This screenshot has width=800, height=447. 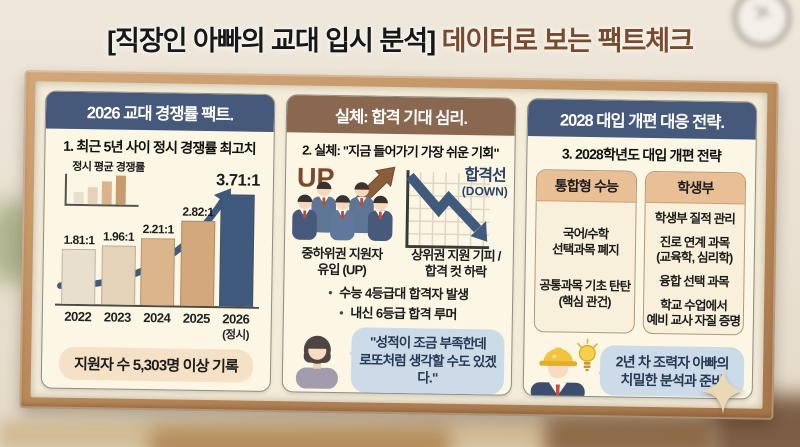 What do you see at coordinates (630, 432) in the screenshot?
I see `blurred-chair` at bounding box center [630, 432].